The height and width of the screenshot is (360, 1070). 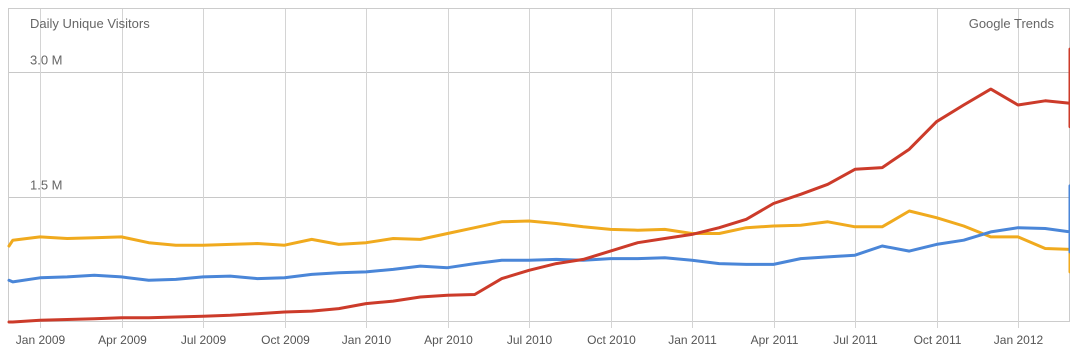 I want to click on x-tick-label: Oct 2011, so click(x=938, y=340).